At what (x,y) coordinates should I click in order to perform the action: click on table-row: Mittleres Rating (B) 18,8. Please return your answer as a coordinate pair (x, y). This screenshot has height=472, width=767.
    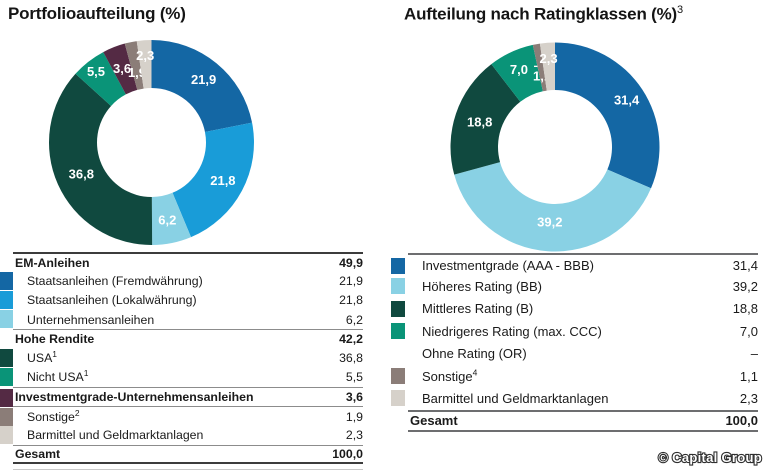
    Looking at the image, I should click on (574, 309).